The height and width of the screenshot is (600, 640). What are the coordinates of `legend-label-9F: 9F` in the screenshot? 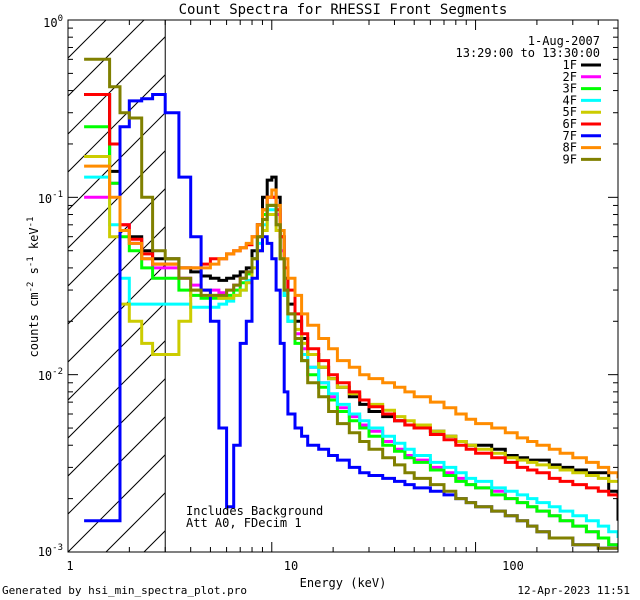 It's located at (570, 159).